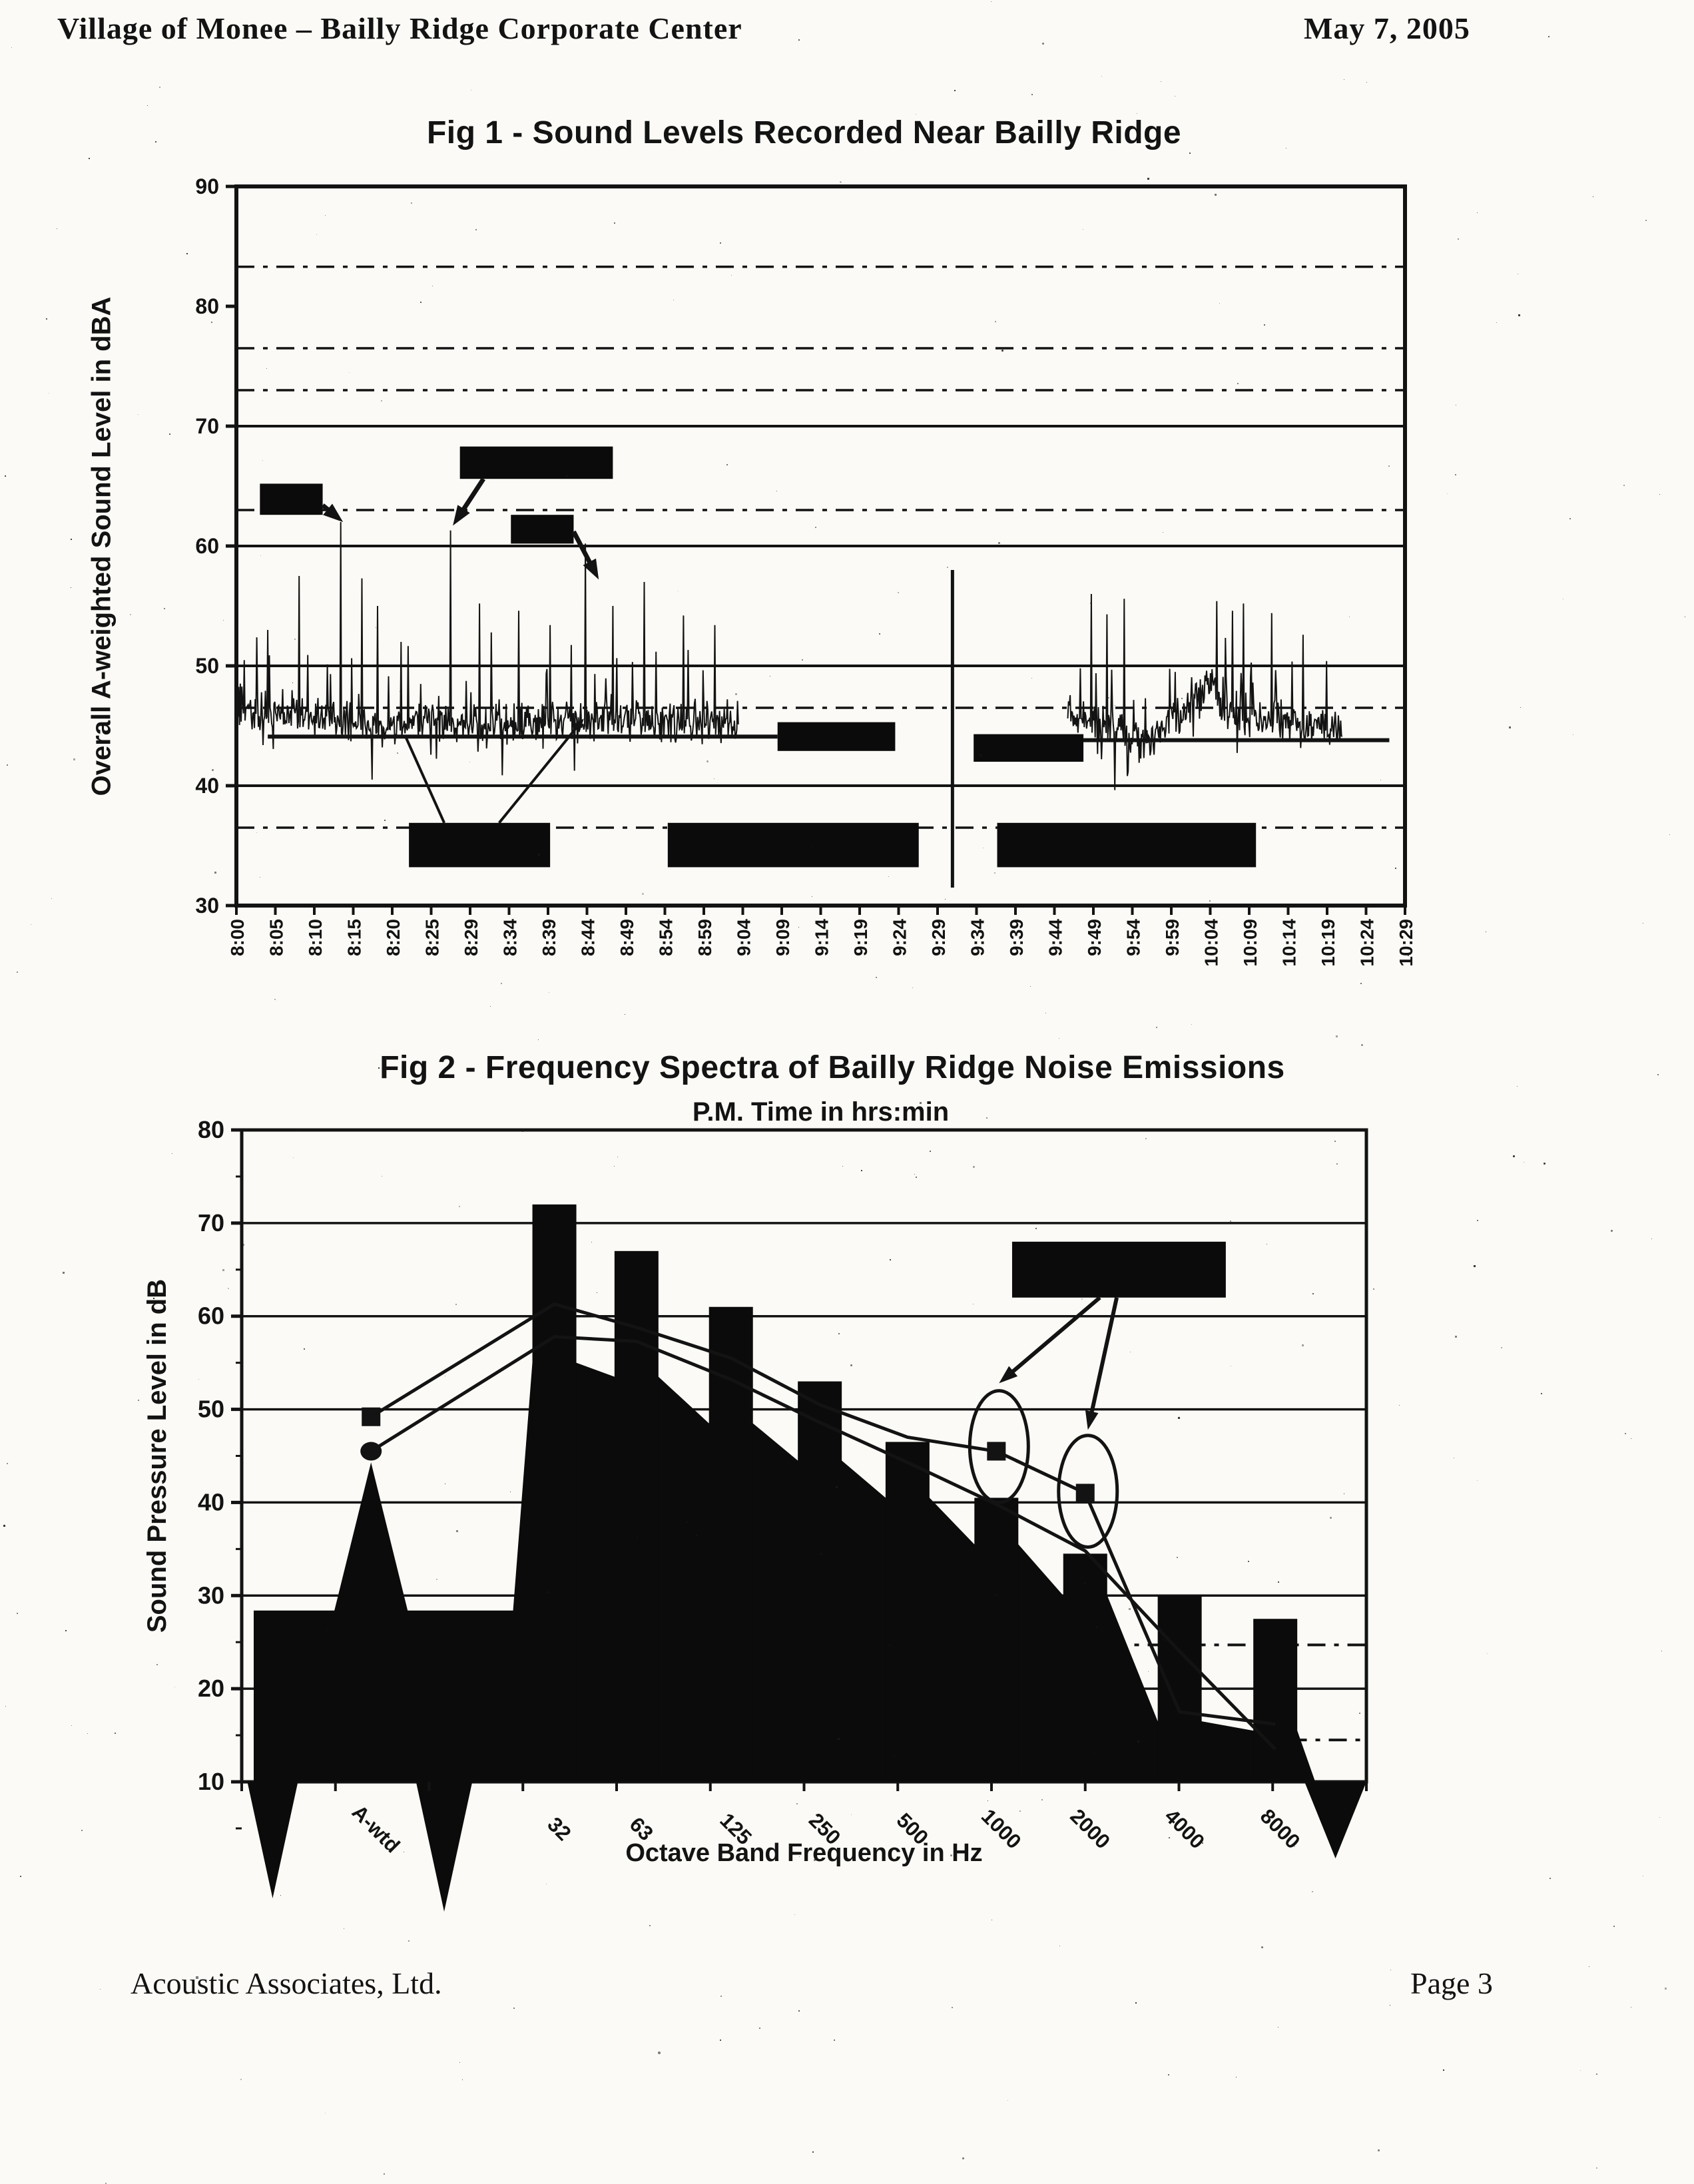 The height and width of the screenshot is (2184, 1694). Describe the element at coordinates (211, 1222) in the screenshot. I see `y-axis-tick-label: 70` at that location.